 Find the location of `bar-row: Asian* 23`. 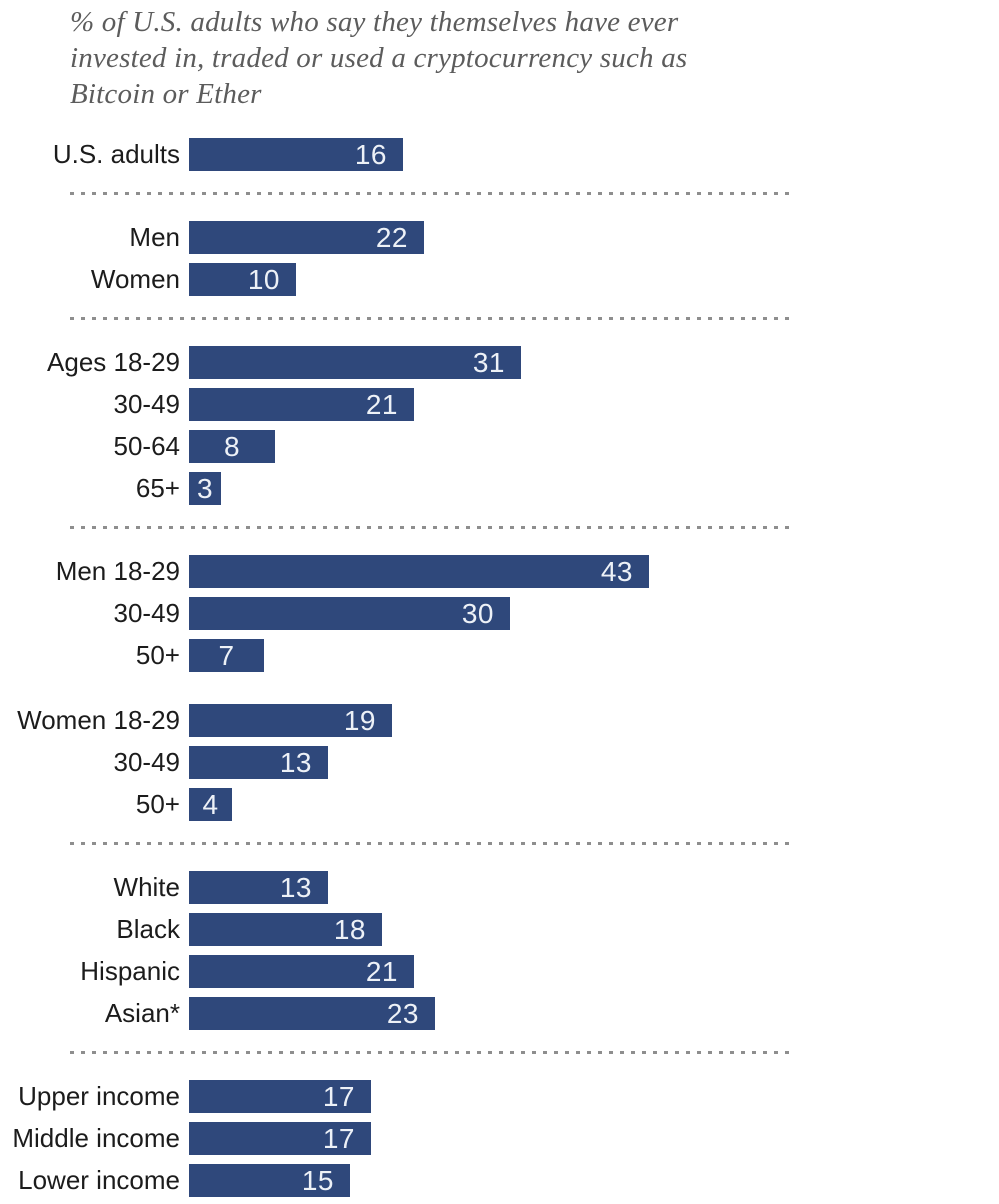

bar-row: Asian* 23 is located at coordinates (499, 1013).